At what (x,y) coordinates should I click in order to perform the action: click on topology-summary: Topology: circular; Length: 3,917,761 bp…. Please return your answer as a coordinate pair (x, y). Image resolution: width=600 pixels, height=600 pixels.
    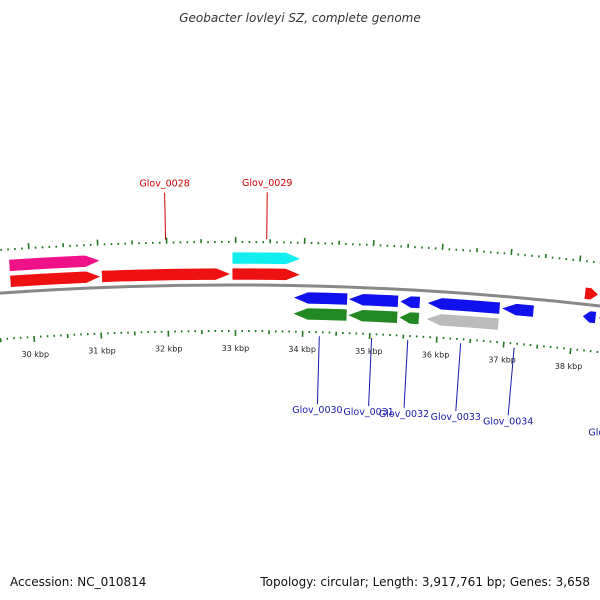
    Looking at the image, I should click on (425, 582).